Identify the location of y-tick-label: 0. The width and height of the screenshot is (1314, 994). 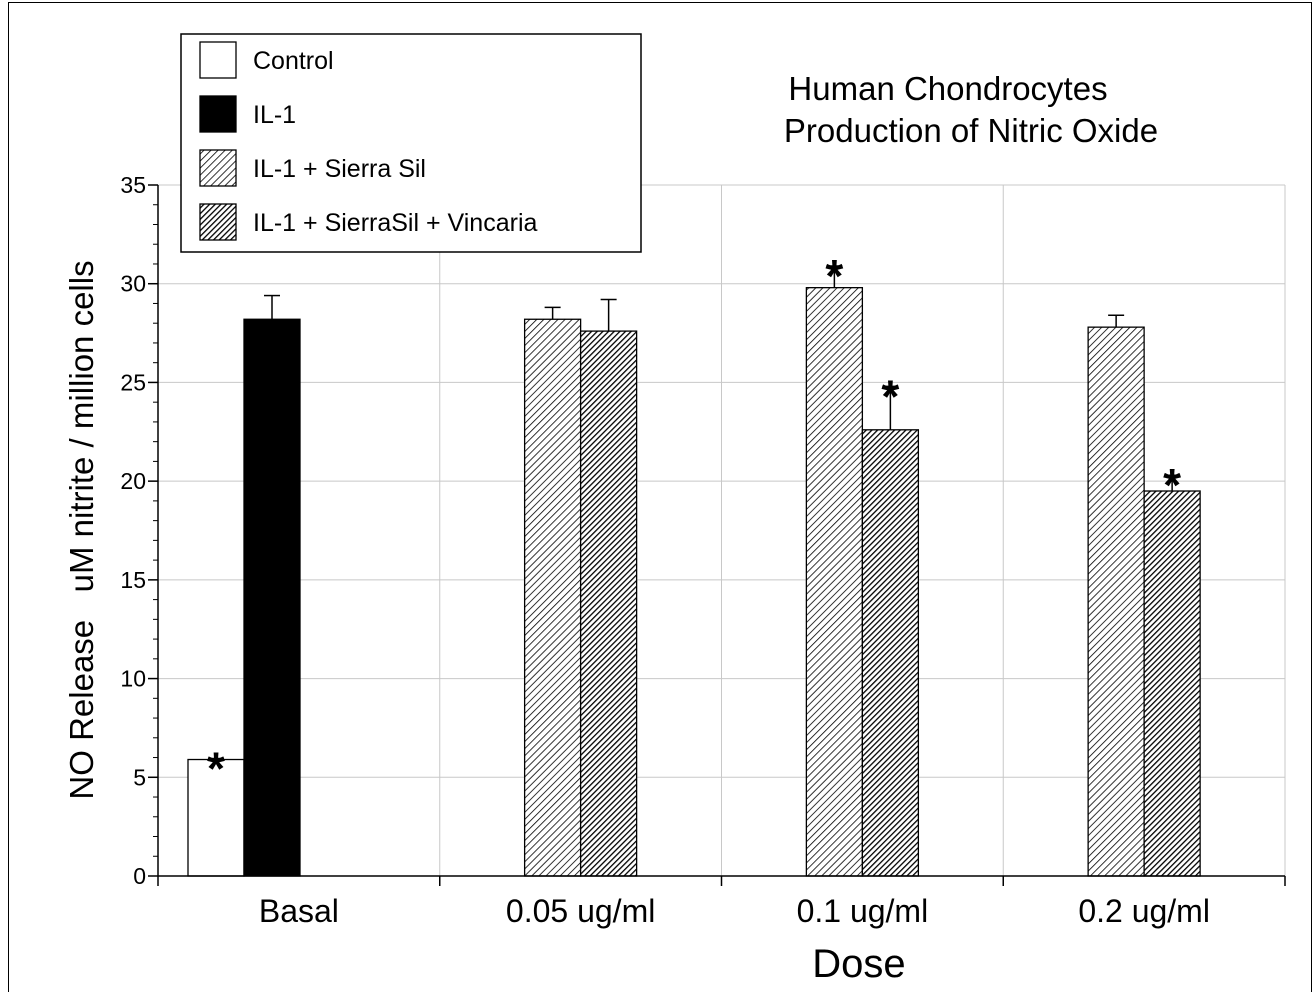
(139, 876).